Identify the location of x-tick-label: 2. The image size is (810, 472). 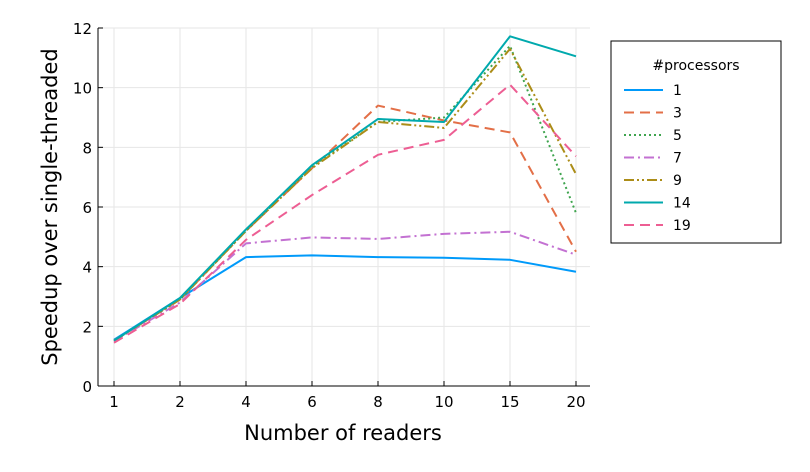
(180, 402).